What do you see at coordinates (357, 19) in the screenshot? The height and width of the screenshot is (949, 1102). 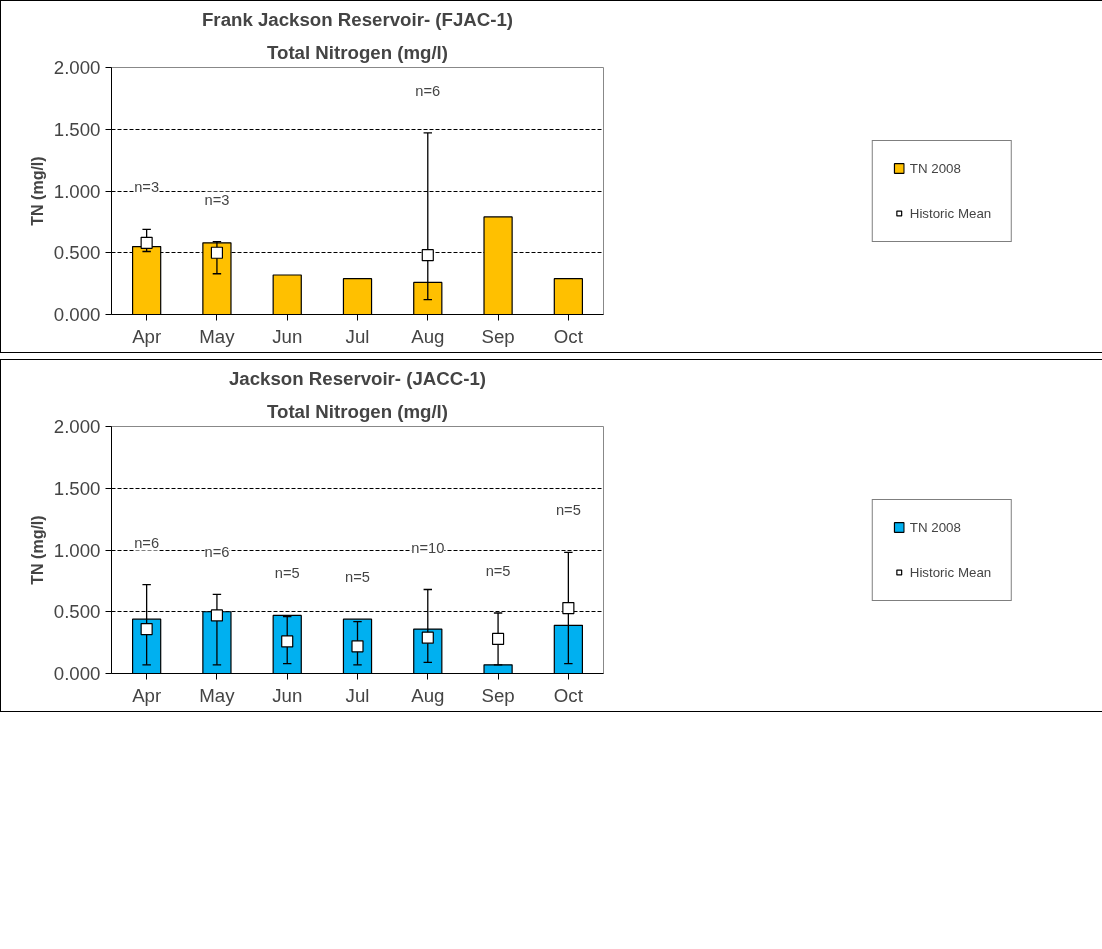 I see `chart-title: Frank Jackson Reservoir- (FJAC-1)` at bounding box center [357, 19].